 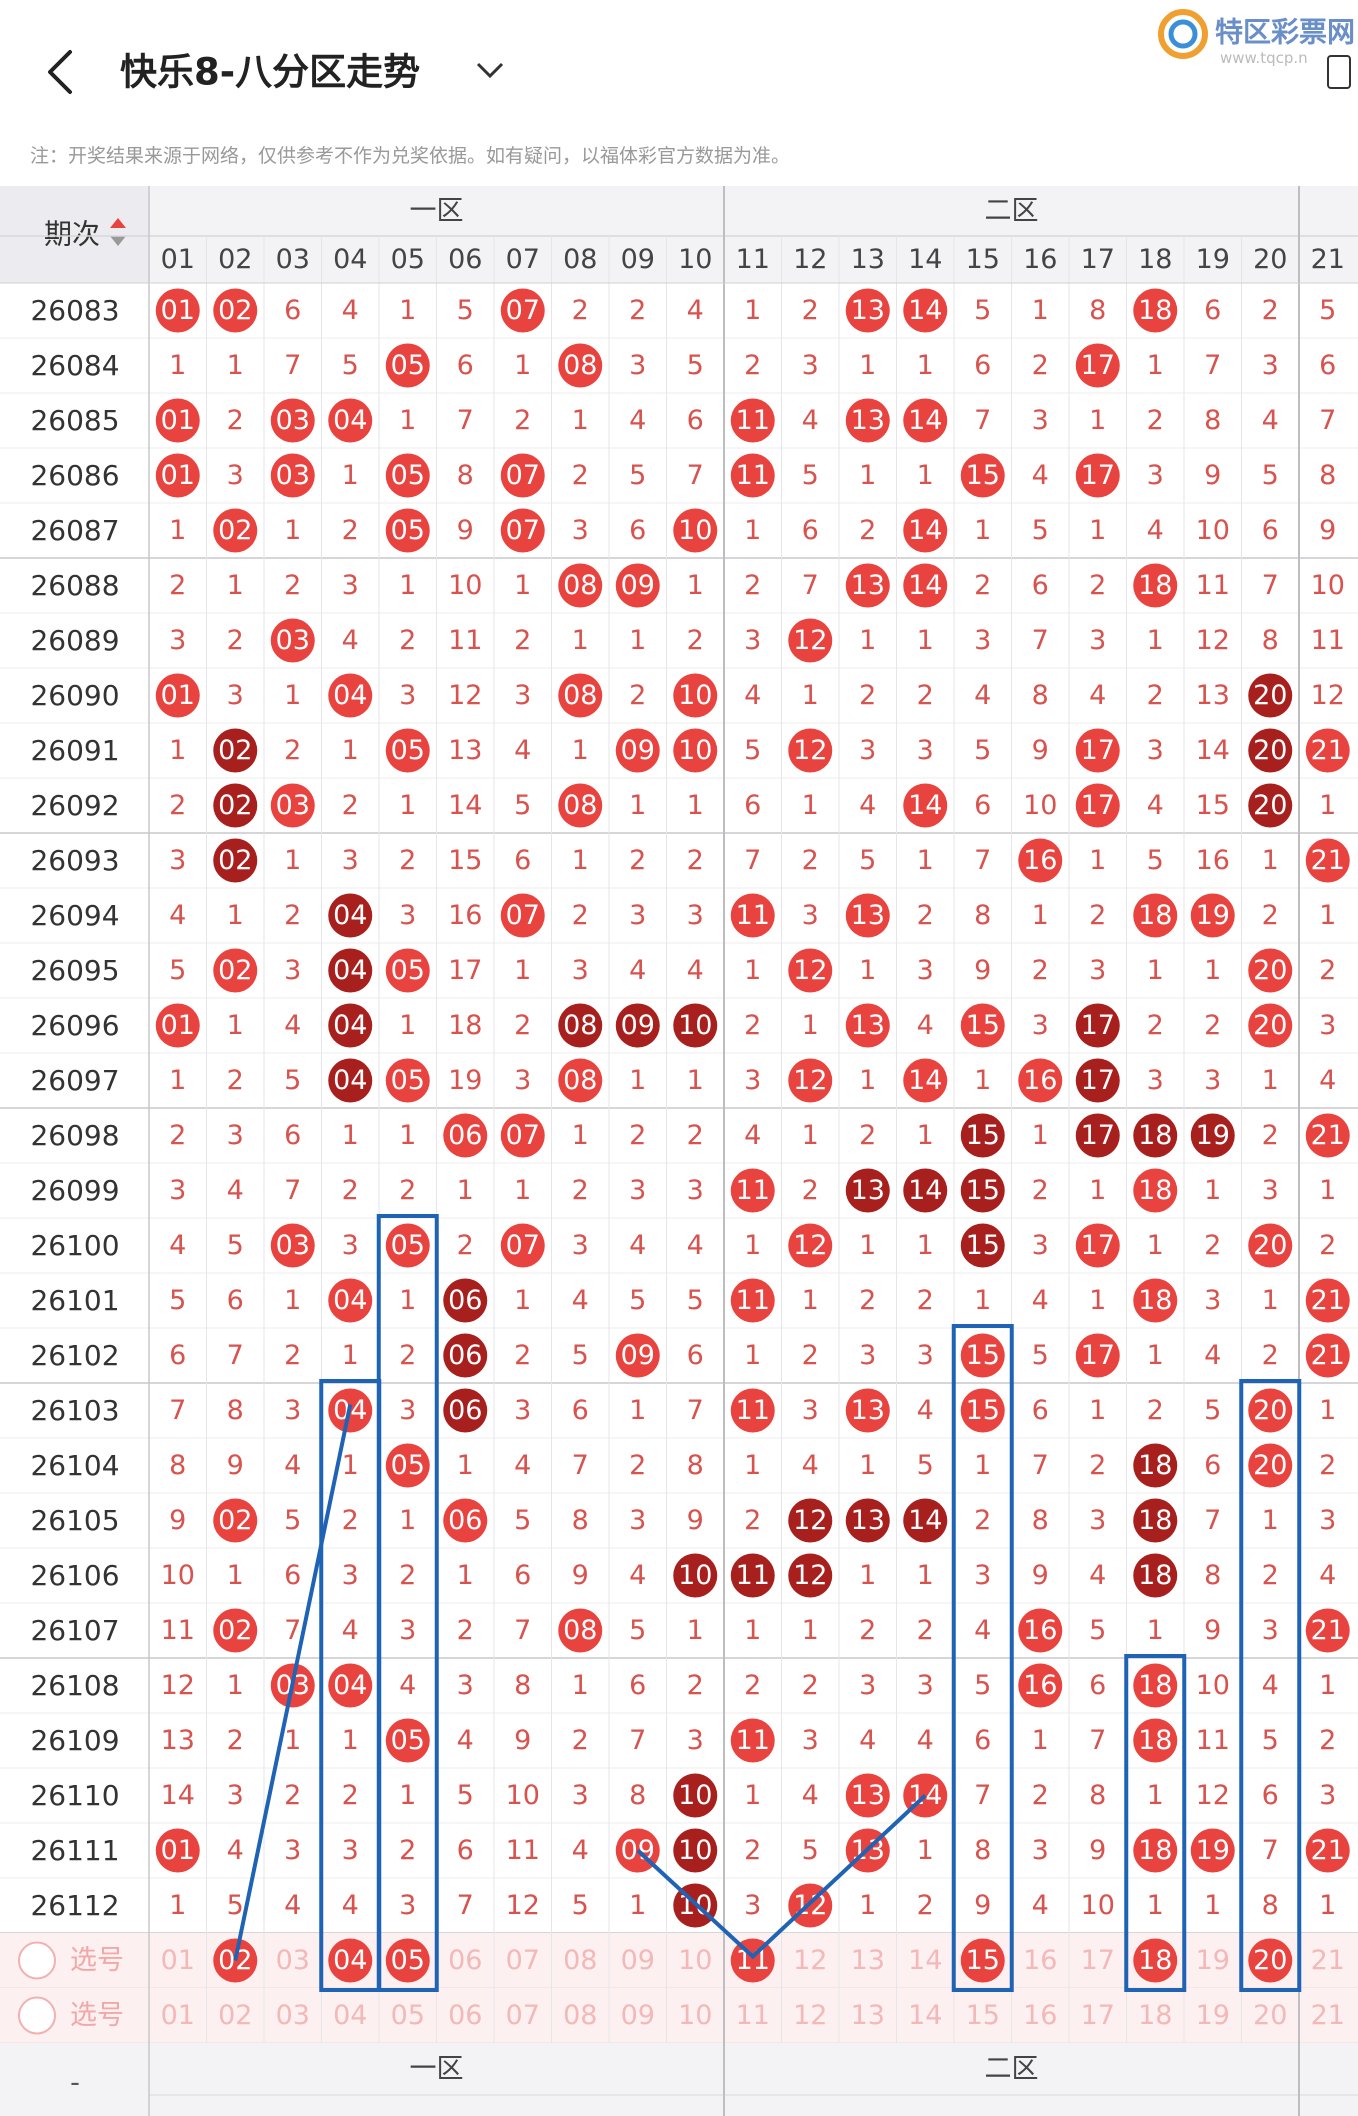 What do you see at coordinates (1270, 2015) in the screenshot?
I see `select-number: 20` at bounding box center [1270, 2015].